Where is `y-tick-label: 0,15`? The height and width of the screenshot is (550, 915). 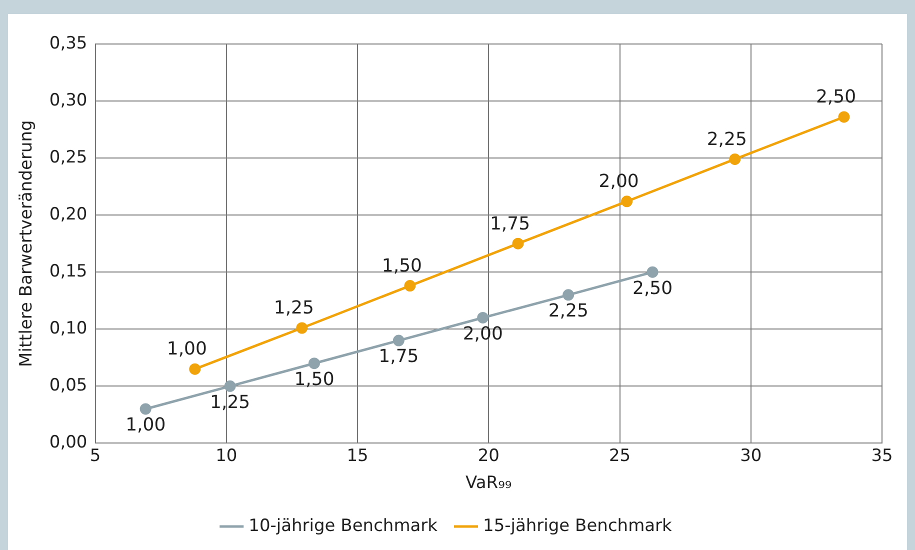 y-tick-label: 0,15 is located at coordinates (68, 272).